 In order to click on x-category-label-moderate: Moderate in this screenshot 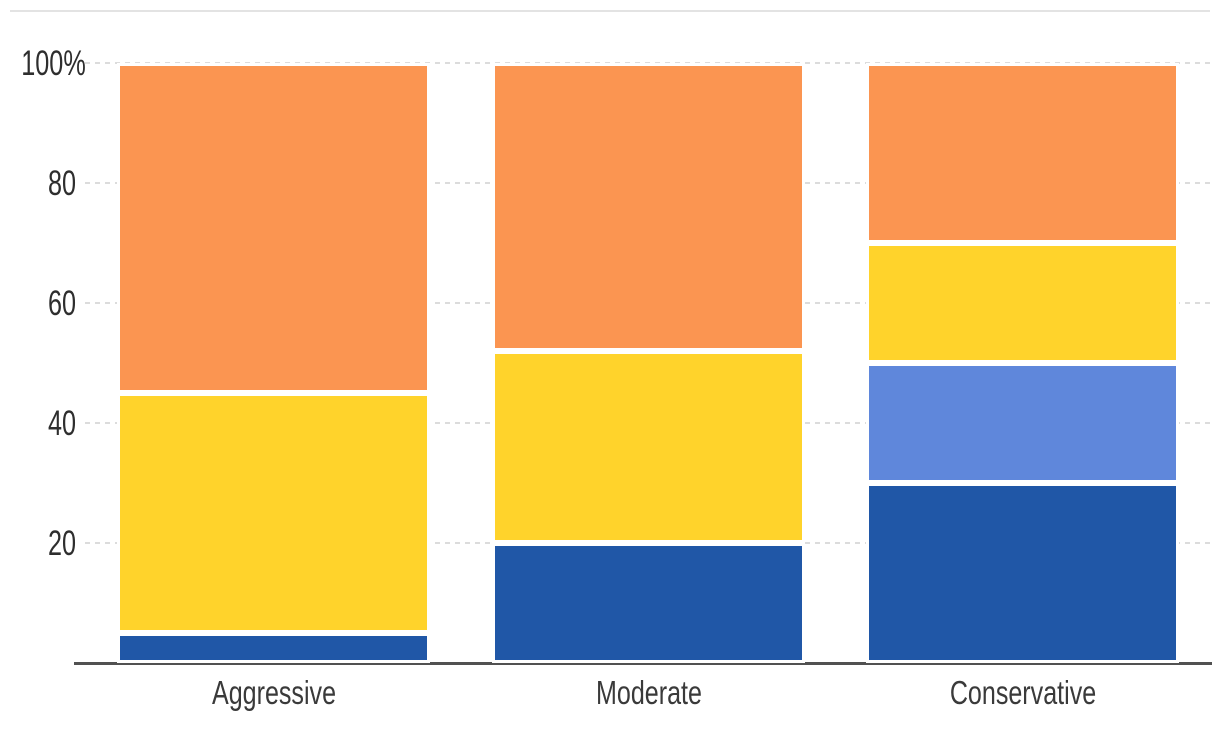, I will do `click(648, 692)`.